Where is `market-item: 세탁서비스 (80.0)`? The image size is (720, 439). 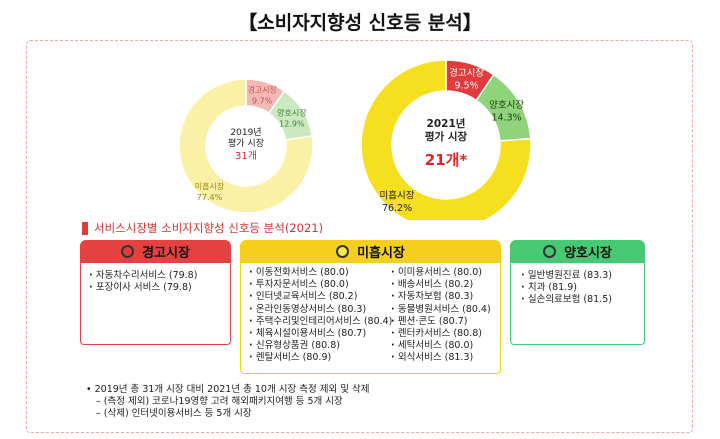 market-item: 세탁서비스 (80.0) is located at coordinates (441, 346).